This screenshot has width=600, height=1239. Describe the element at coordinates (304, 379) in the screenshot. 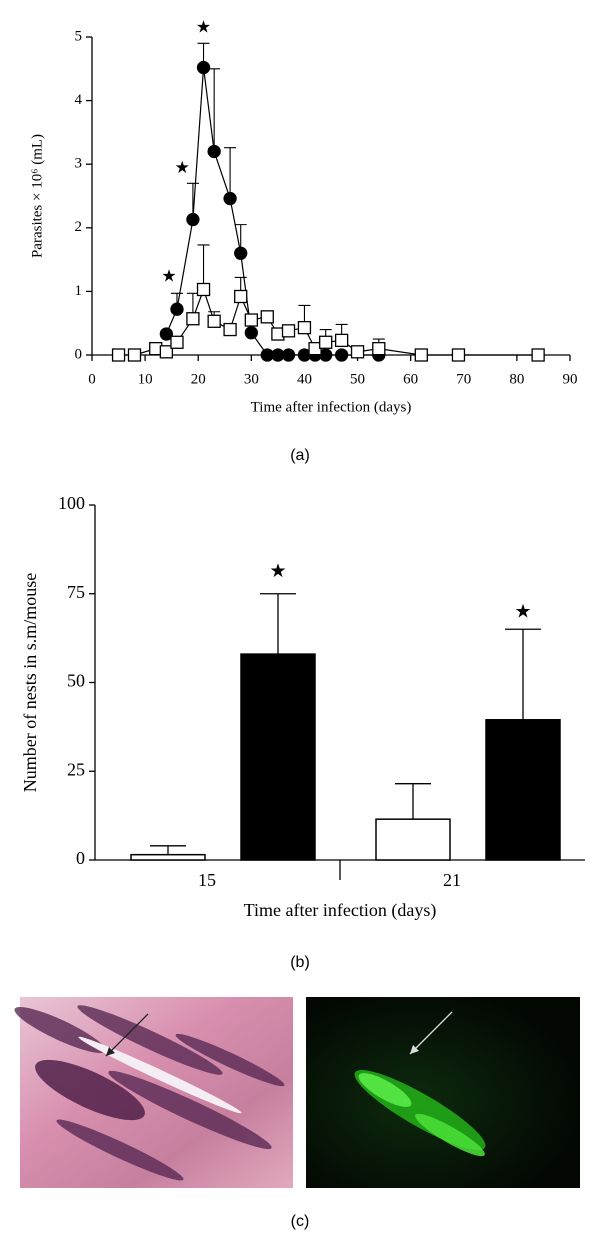

I see `x-tick-label: 40` at that location.